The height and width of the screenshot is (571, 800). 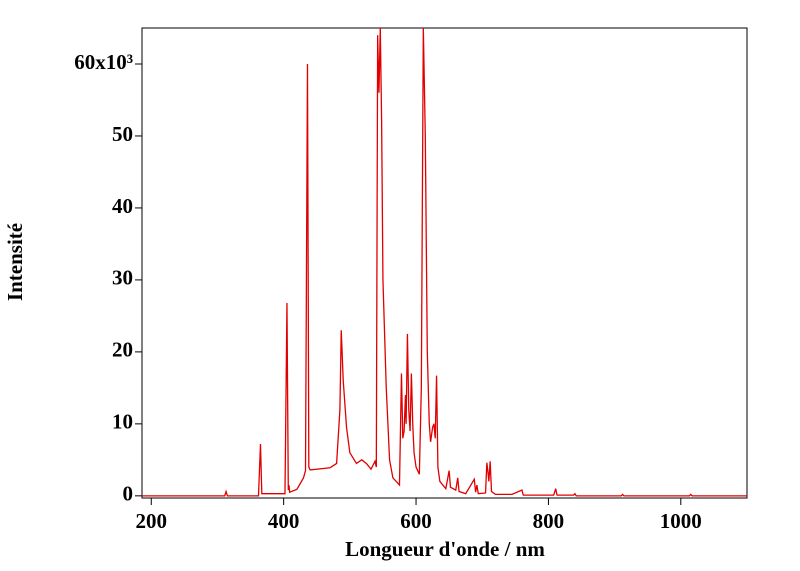 What do you see at coordinates (122, 350) in the screenshot?
I see `y-tick-label: 20` at bounding box center [122, 350].